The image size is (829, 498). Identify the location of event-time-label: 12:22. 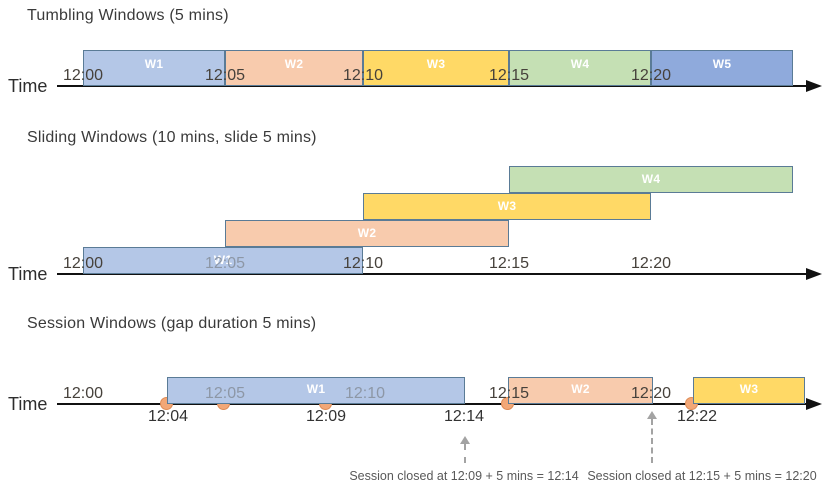
(697, 416).